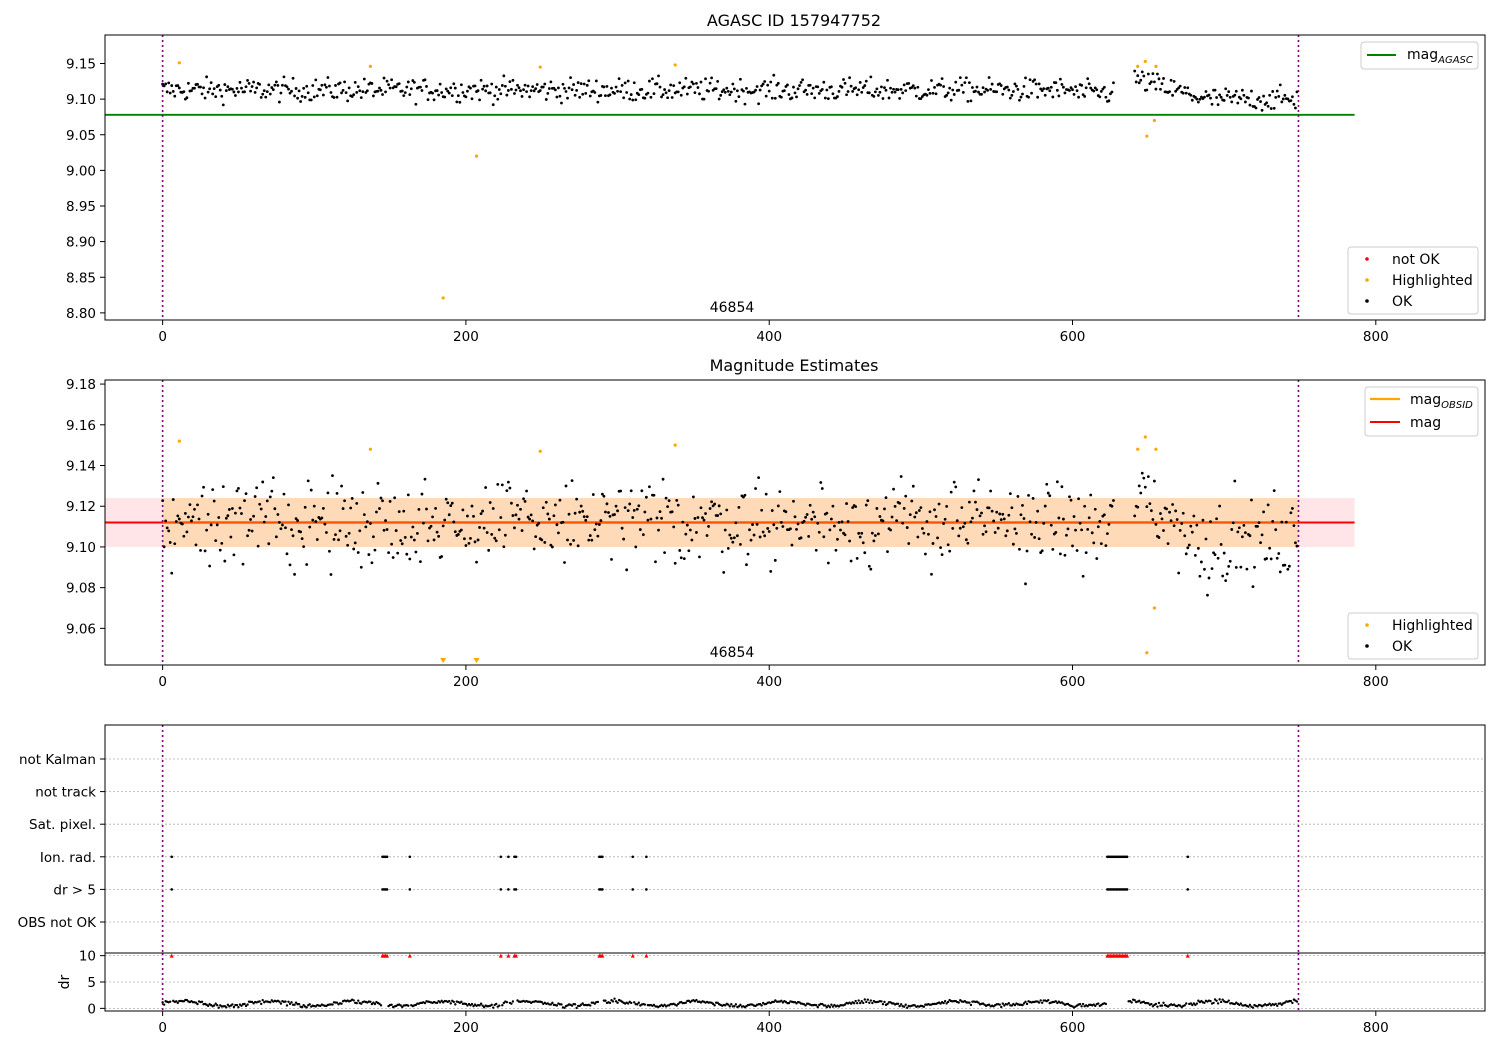 Image resolution: width=1500 pixels, height=1050 pixels. What do you see at coordinates (1402, 302) in the screenshot?
I see `legend-ok-label: OK` at bounding box center [1402, 302].